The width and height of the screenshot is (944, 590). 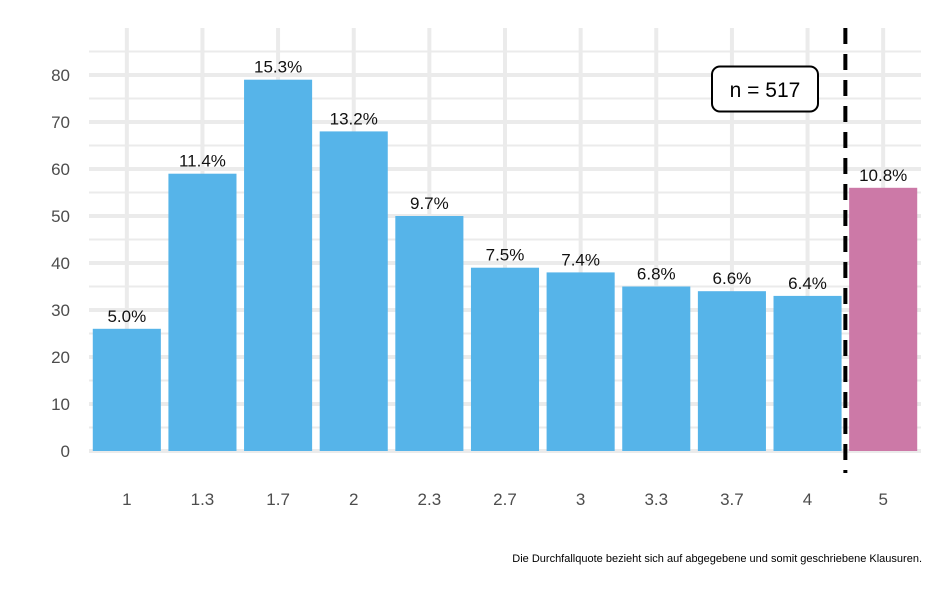 I want to click on x-tick-label: 3.7, so click(x=732, y=499).